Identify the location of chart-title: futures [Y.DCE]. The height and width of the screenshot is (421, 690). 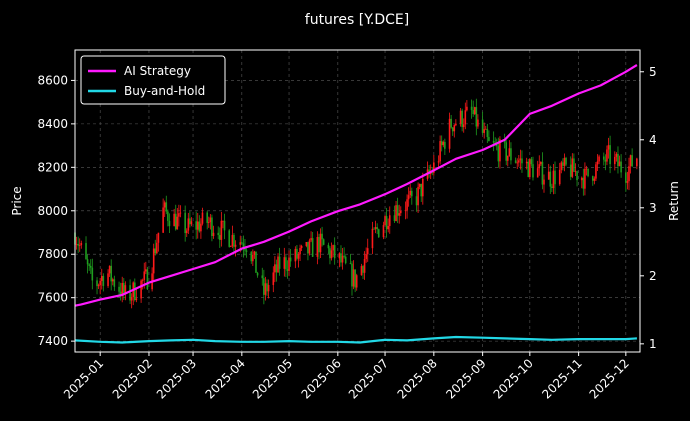
(357, 20).